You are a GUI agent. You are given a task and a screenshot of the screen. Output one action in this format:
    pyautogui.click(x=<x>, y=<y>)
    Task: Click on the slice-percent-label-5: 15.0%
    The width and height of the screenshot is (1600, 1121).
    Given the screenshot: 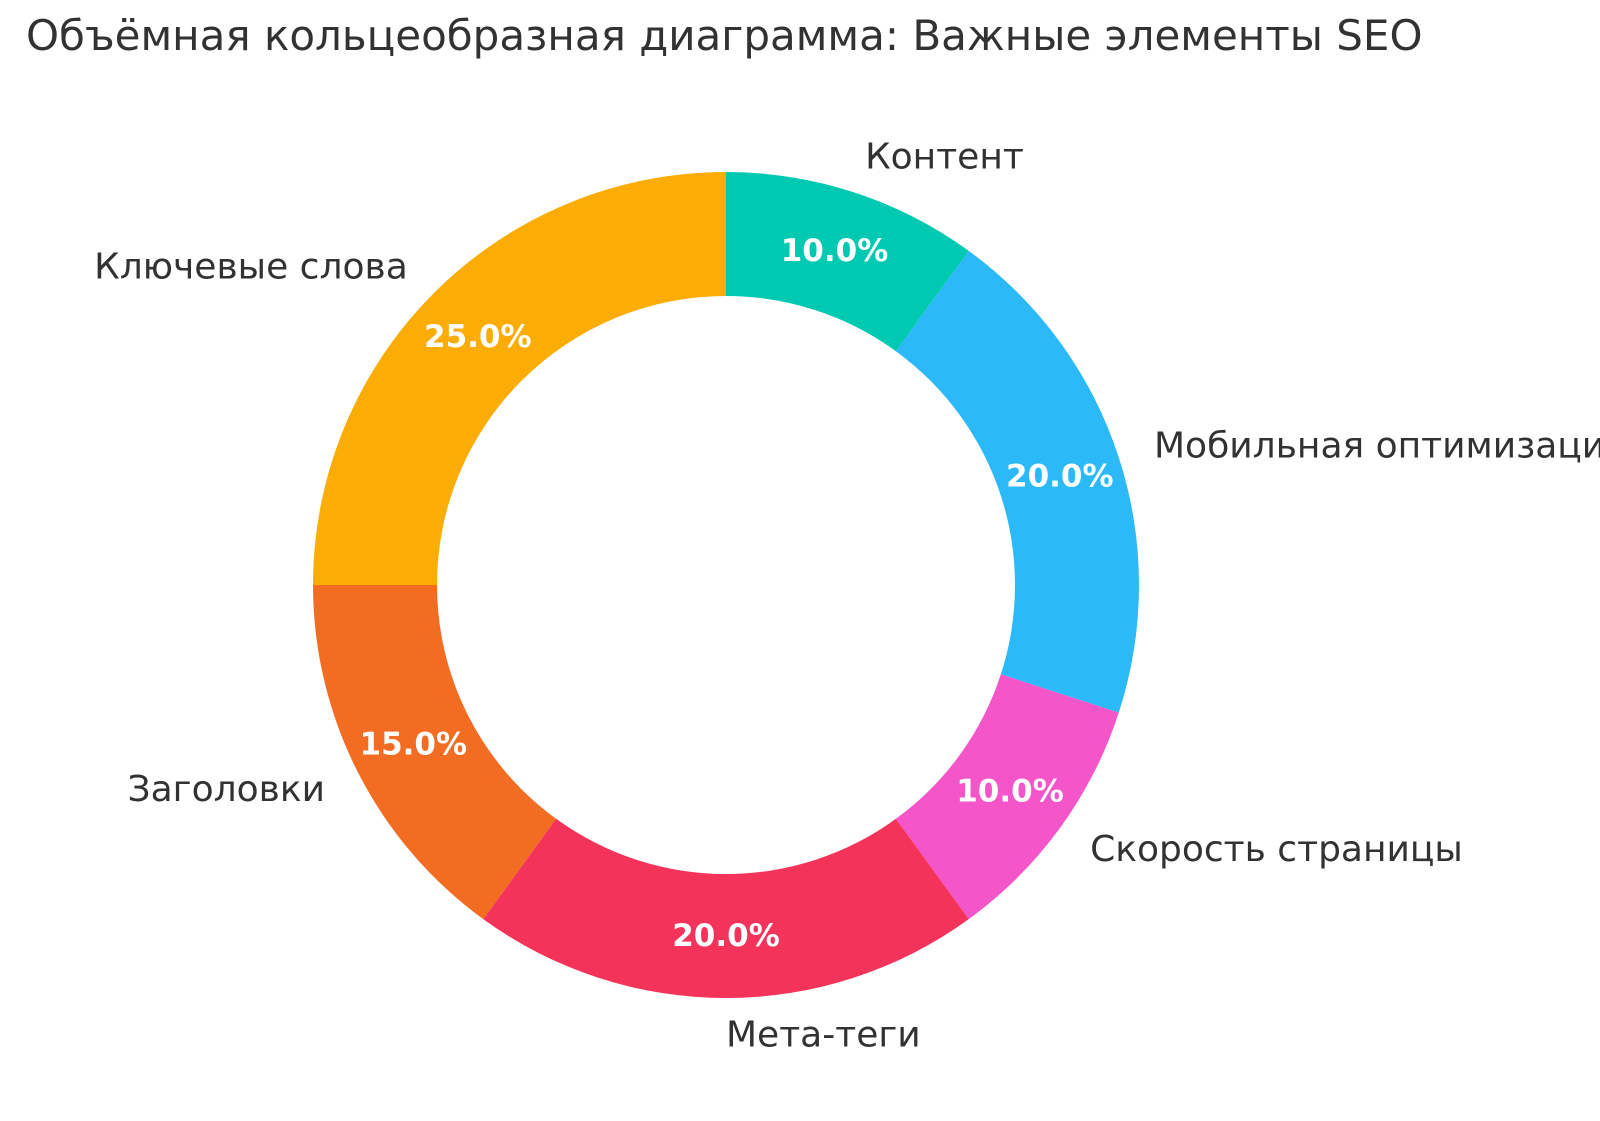 What is the action you would take?
    pyautogui.click(x=414, y=744)
    